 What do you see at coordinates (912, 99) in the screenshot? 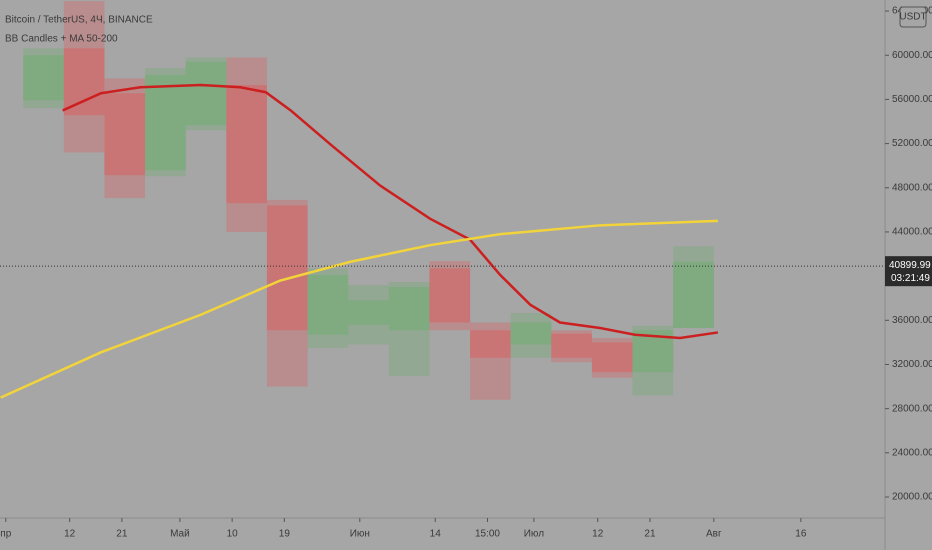
I see `y-tick-label: 56000.00` at bounding box center [912, 99].